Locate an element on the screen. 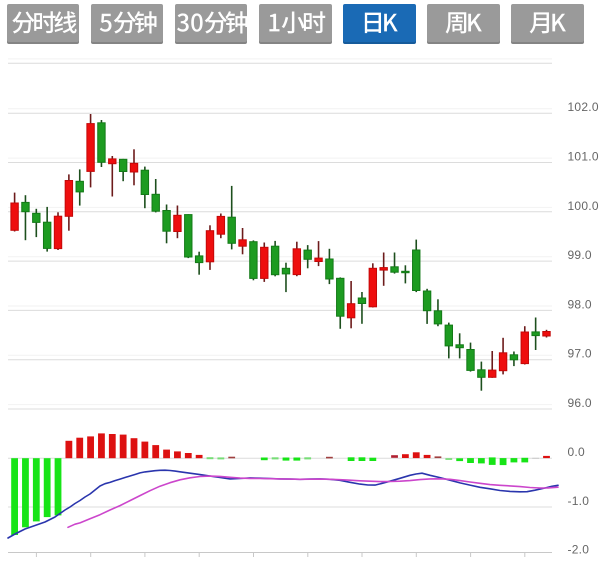 This screenshot has height=564, width=604. svg-text: 102.0 is located at coordinates (583, 107).